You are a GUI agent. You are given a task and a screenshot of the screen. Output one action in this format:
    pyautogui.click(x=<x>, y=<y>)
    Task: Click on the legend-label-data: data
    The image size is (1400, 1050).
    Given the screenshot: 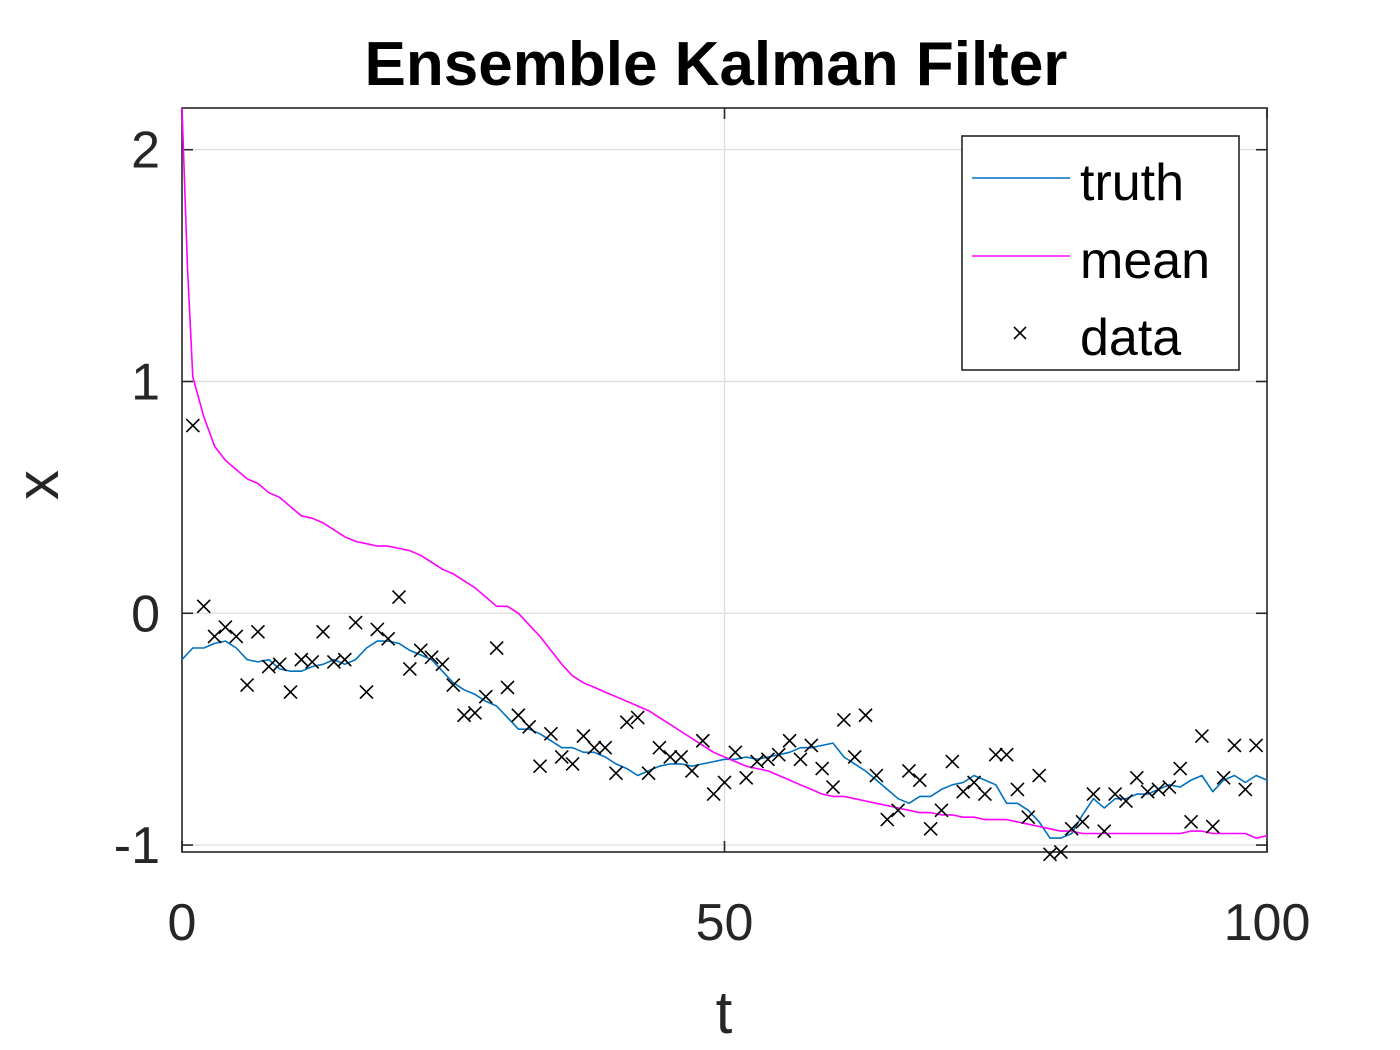 What is the action you would take?
    pyautogui.click(x=1130, y=338)
    